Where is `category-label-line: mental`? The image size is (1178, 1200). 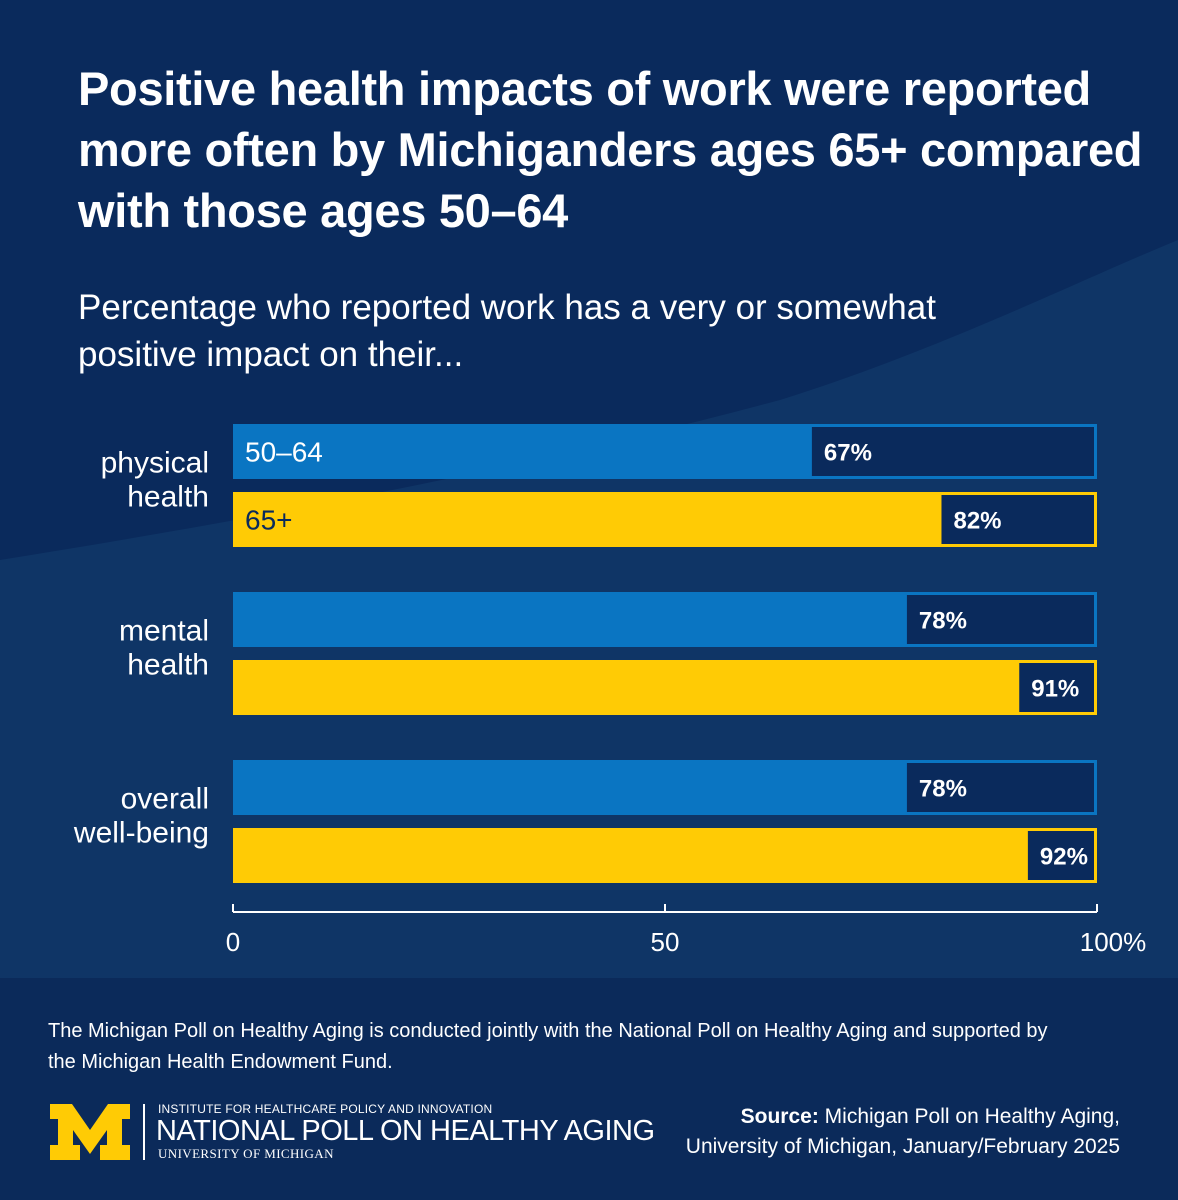 category-label-line: mental is located at coordinates (164, 631).